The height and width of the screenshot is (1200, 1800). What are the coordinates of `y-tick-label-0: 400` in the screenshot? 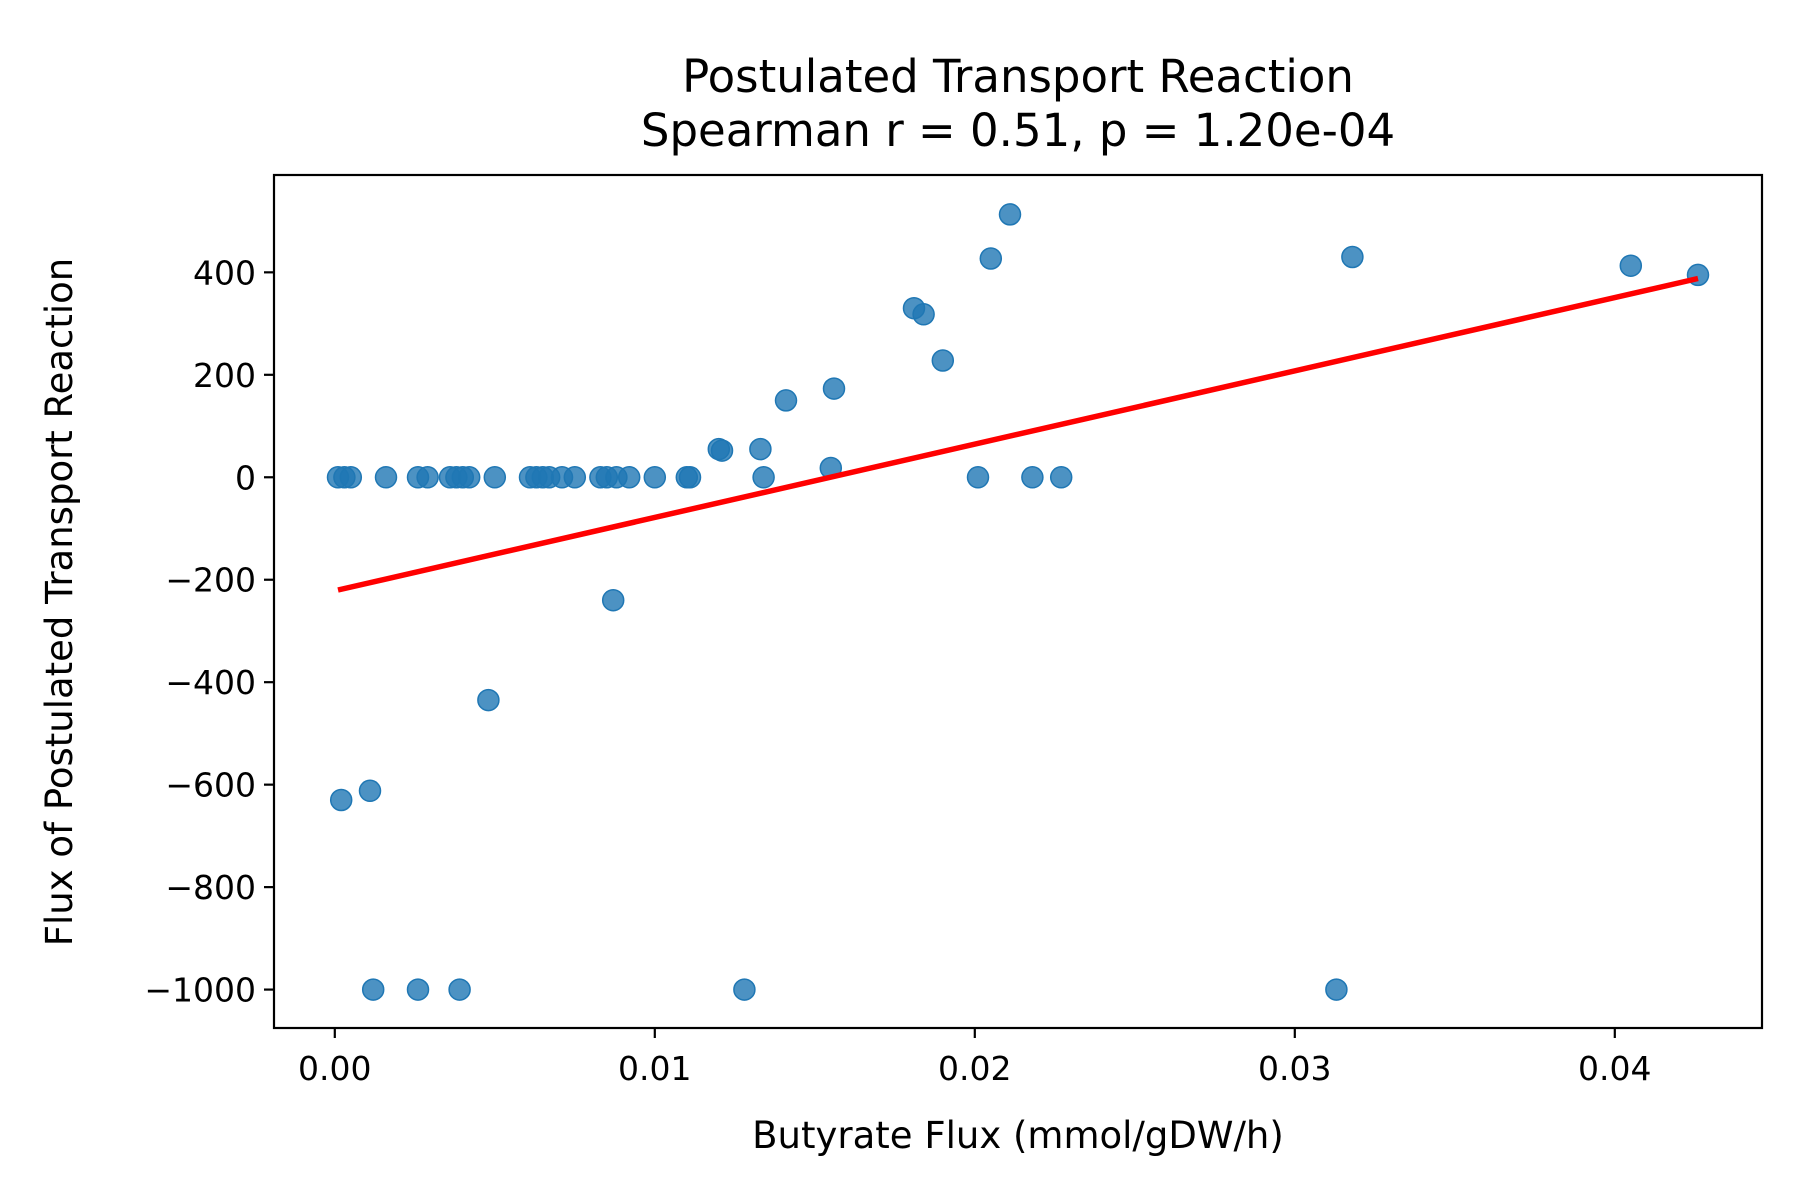 It's located at (224, 272).